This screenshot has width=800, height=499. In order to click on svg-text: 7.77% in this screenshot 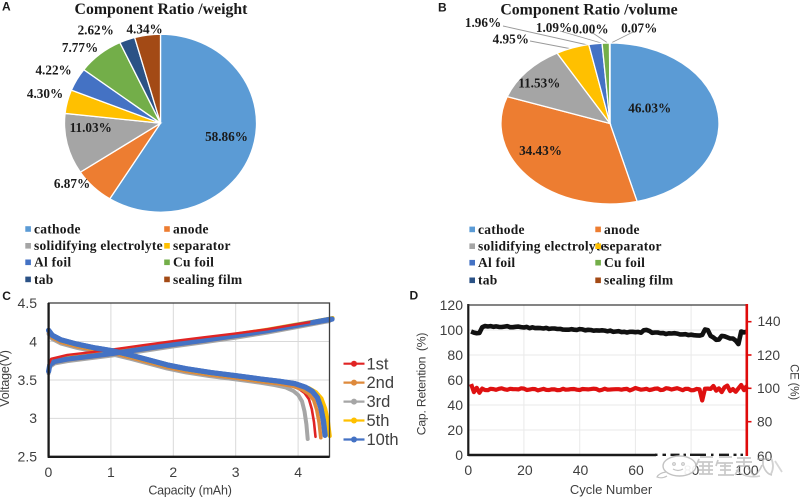, I will do `click(80, 47)`.